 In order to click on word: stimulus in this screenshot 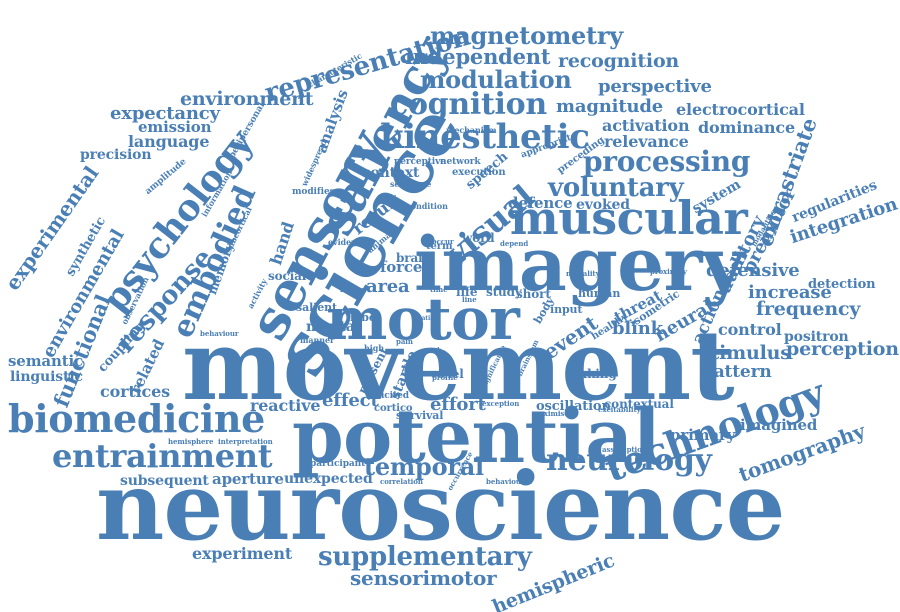, I will do `click(745, 353)`.